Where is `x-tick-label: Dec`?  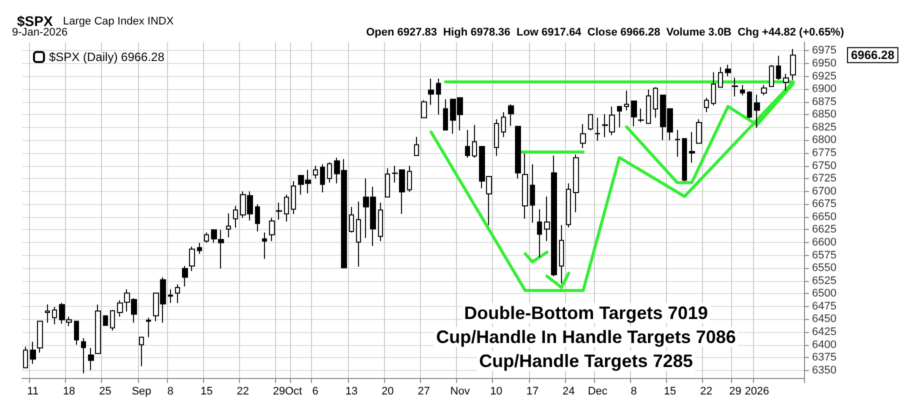
x-tick-label: Dec is located at coordinates (598, 392).